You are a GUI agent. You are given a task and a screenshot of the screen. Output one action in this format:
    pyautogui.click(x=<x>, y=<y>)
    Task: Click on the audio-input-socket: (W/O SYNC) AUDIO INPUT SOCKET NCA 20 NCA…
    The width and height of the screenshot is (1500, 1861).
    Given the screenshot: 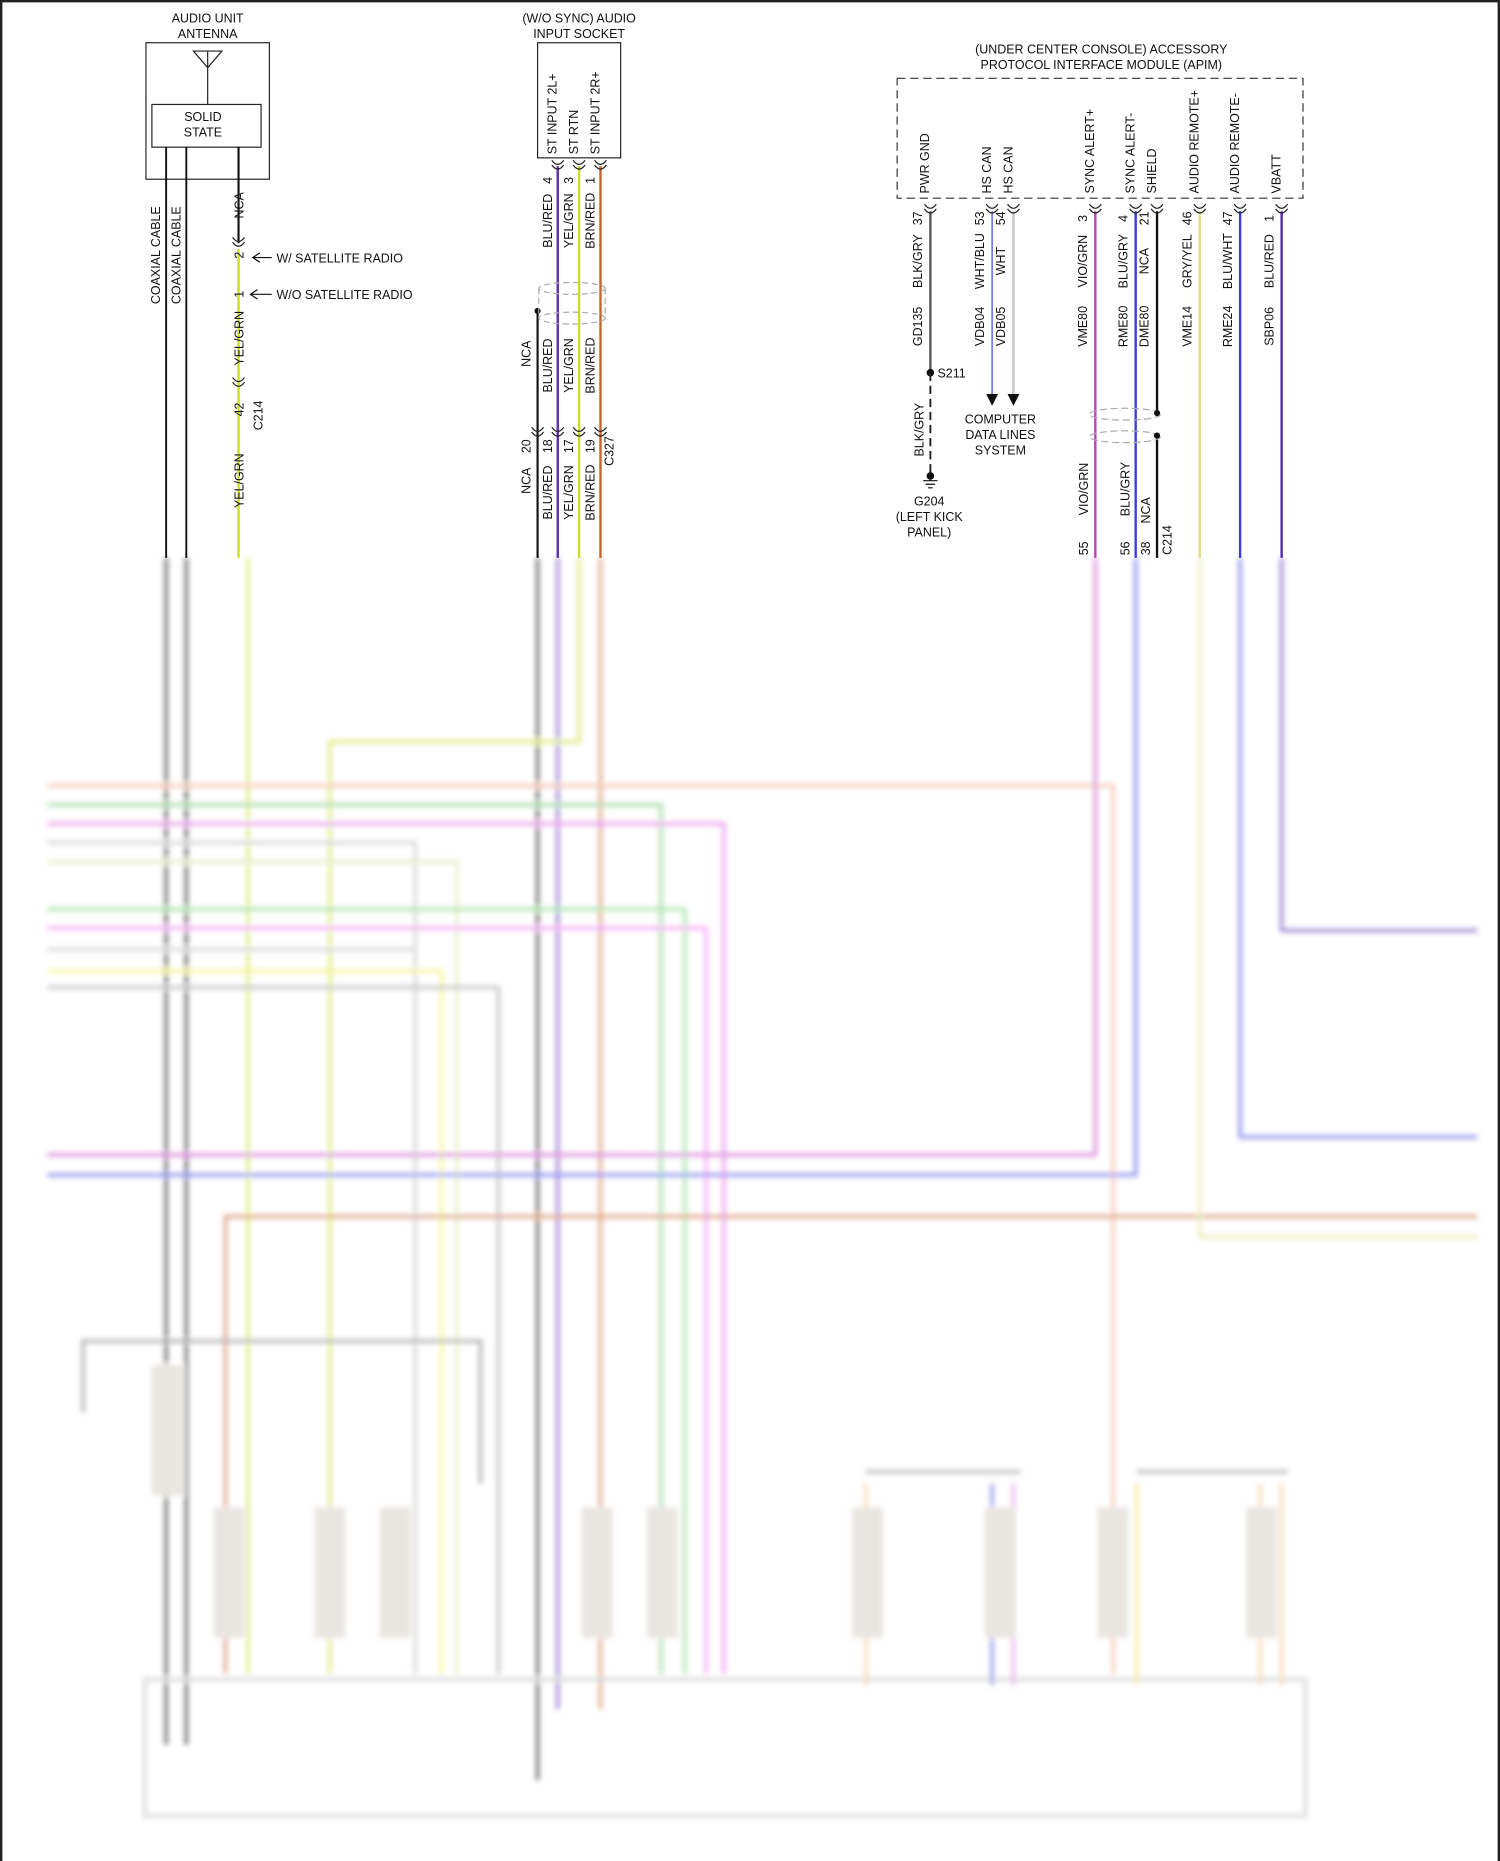 What is the action you would take?
    pyautogui.click(x=577, y=285)
    